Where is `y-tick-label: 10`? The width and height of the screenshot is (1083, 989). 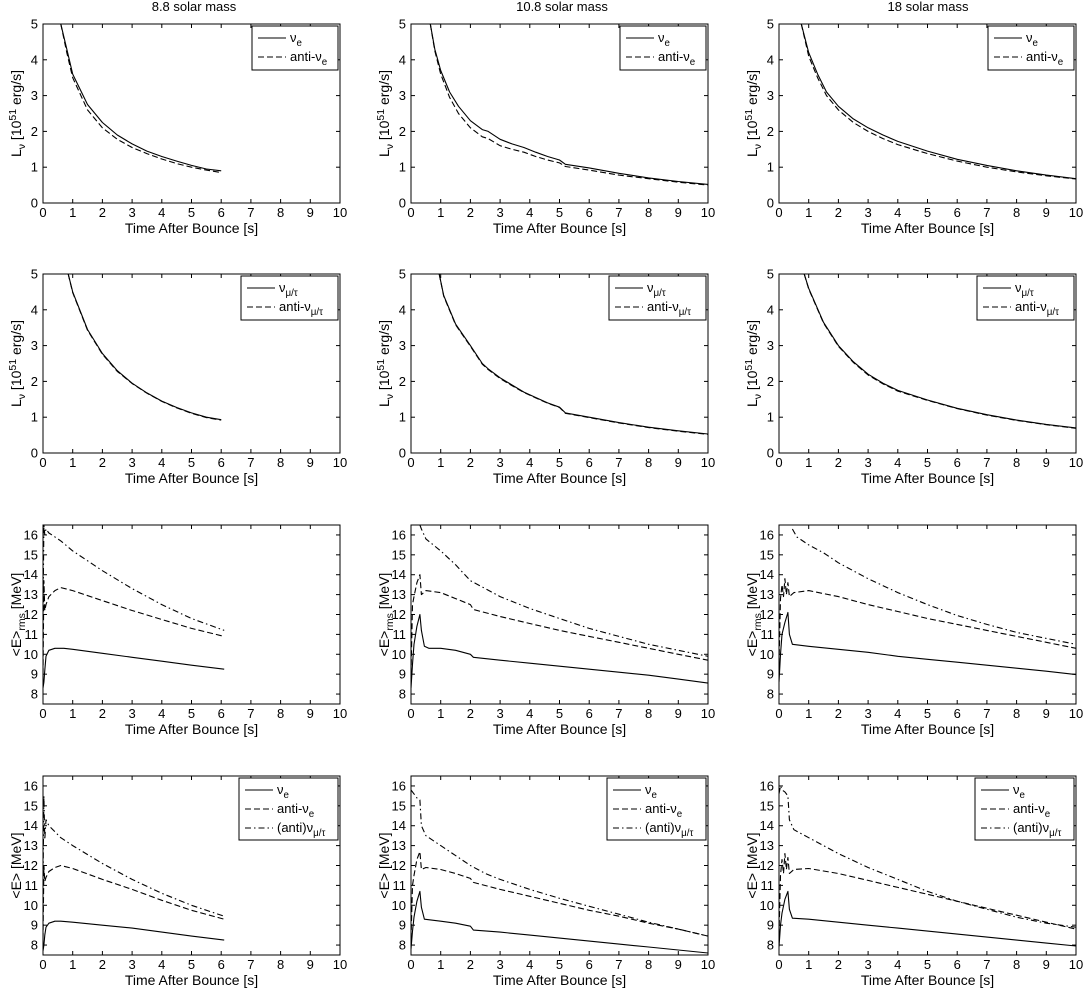
y-tick-label: 10 is located at coordinates (31, 654).